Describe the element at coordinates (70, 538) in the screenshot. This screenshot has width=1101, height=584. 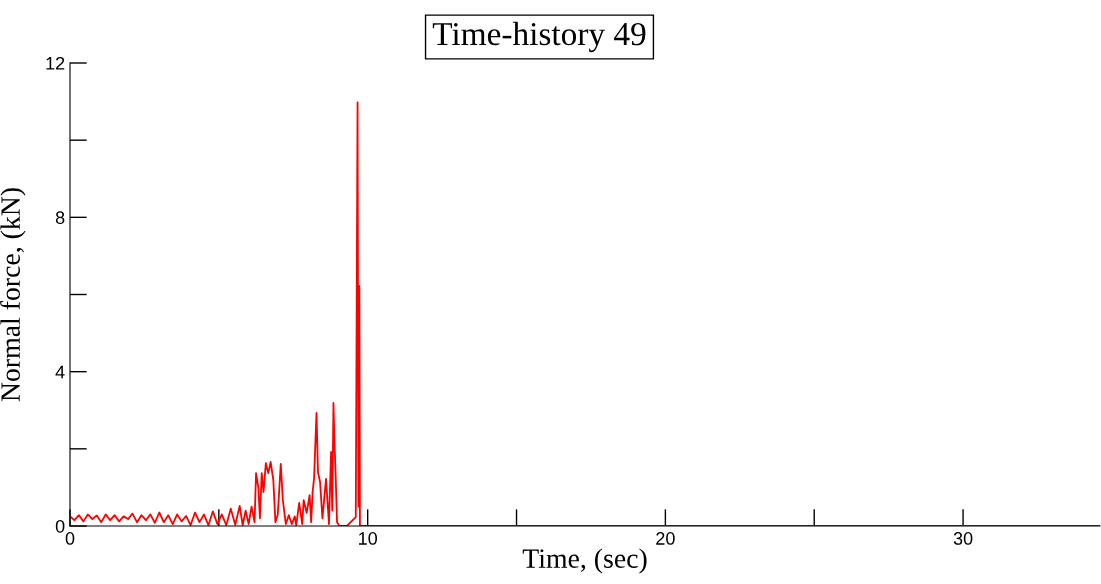
I see `x-tick-label: 0` at that location.